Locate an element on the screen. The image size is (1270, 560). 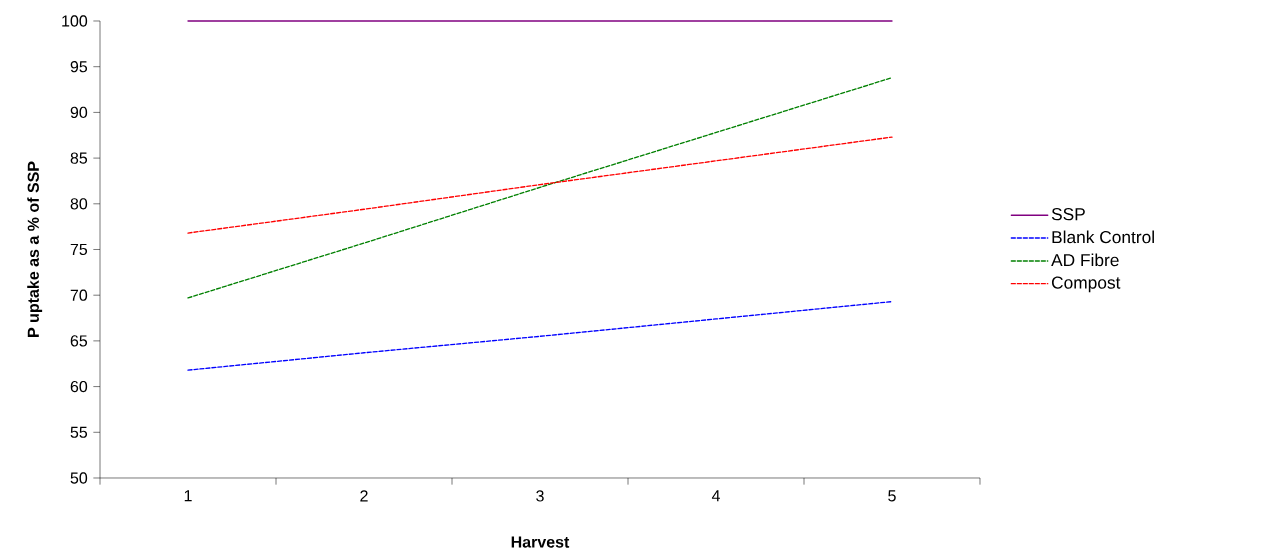
legend-label: Blank Control is located at coordinates (1103, 237).